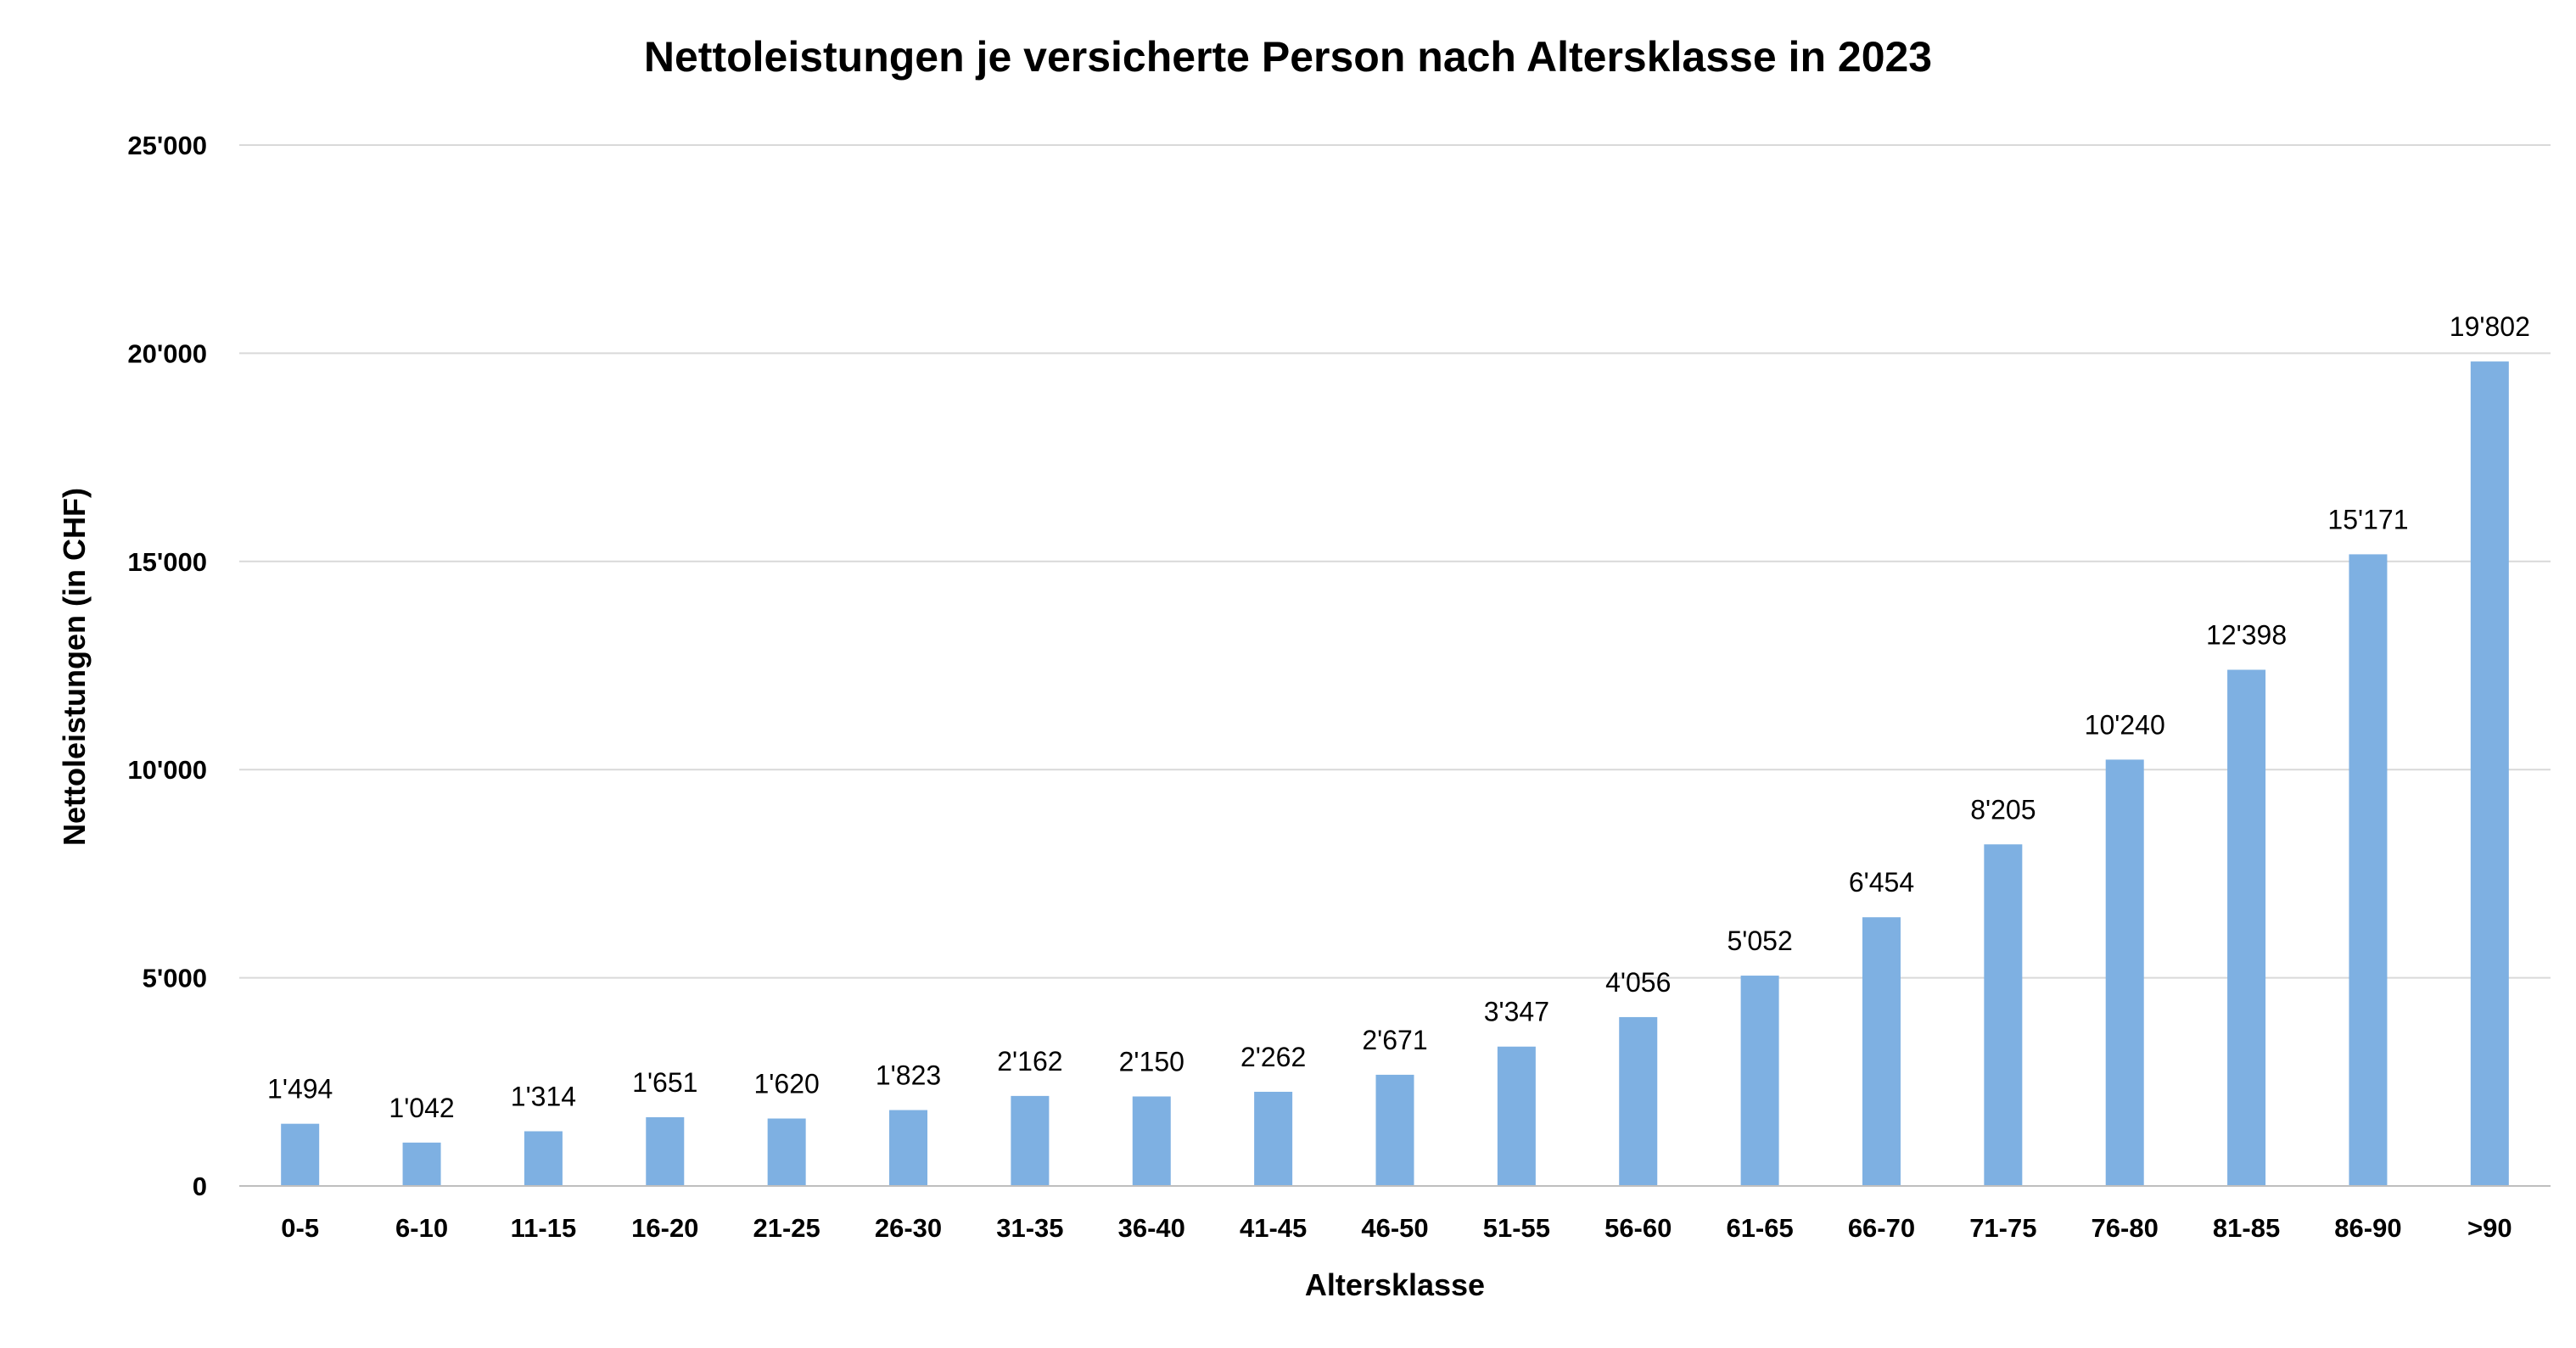 This screenshot has height=1348, width=2576. I want to click on data-label: 1'651, so click(665, 1082).